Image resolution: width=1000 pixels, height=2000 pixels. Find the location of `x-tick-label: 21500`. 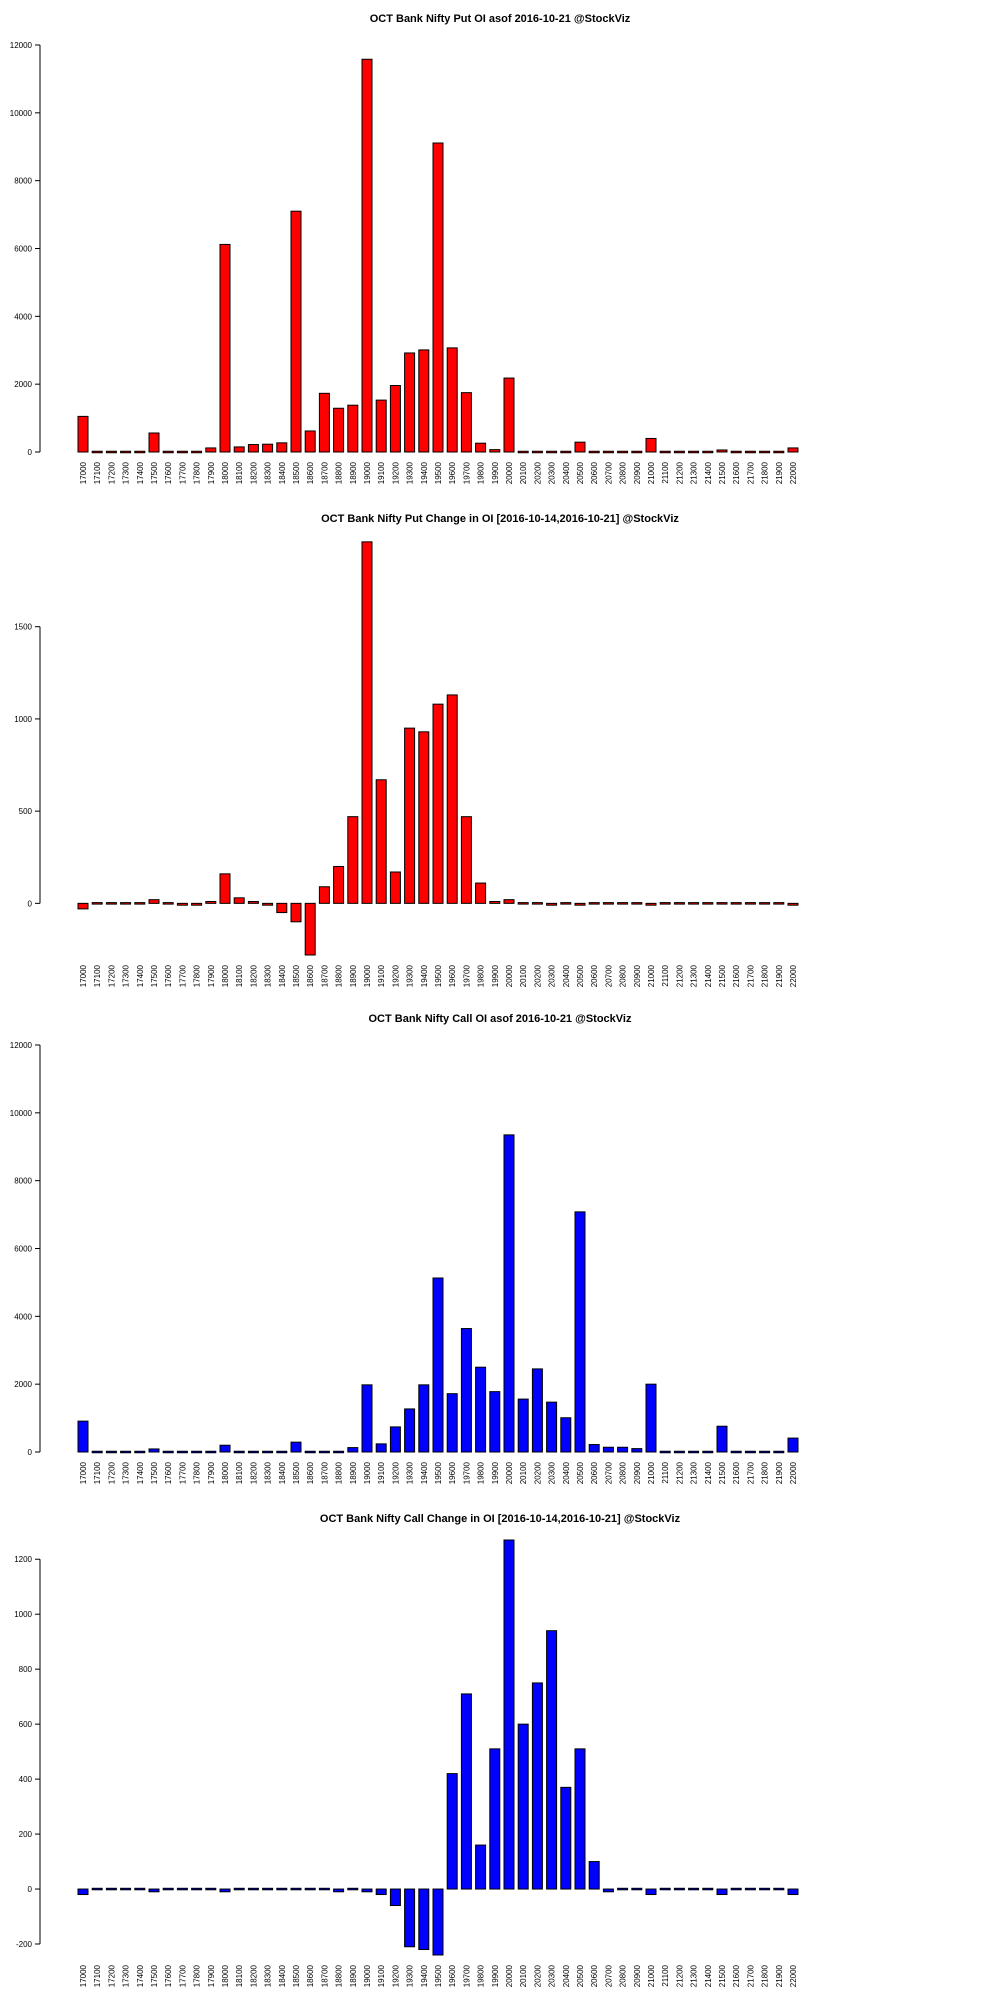

x-tick-label: 21500 is located at coordinates (722, 472).